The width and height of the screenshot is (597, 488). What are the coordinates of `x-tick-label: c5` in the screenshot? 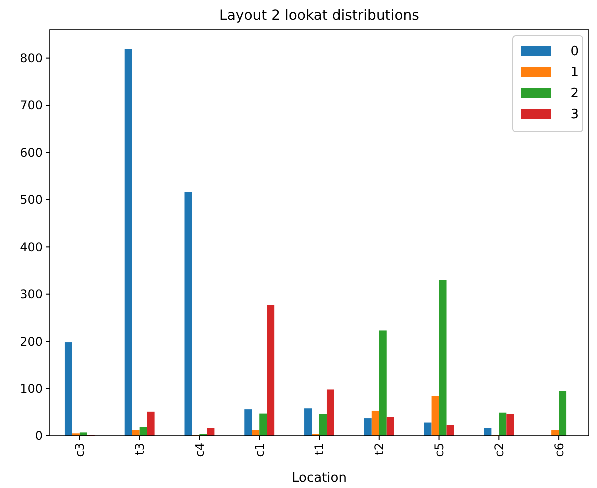 It's located at (439, 450).